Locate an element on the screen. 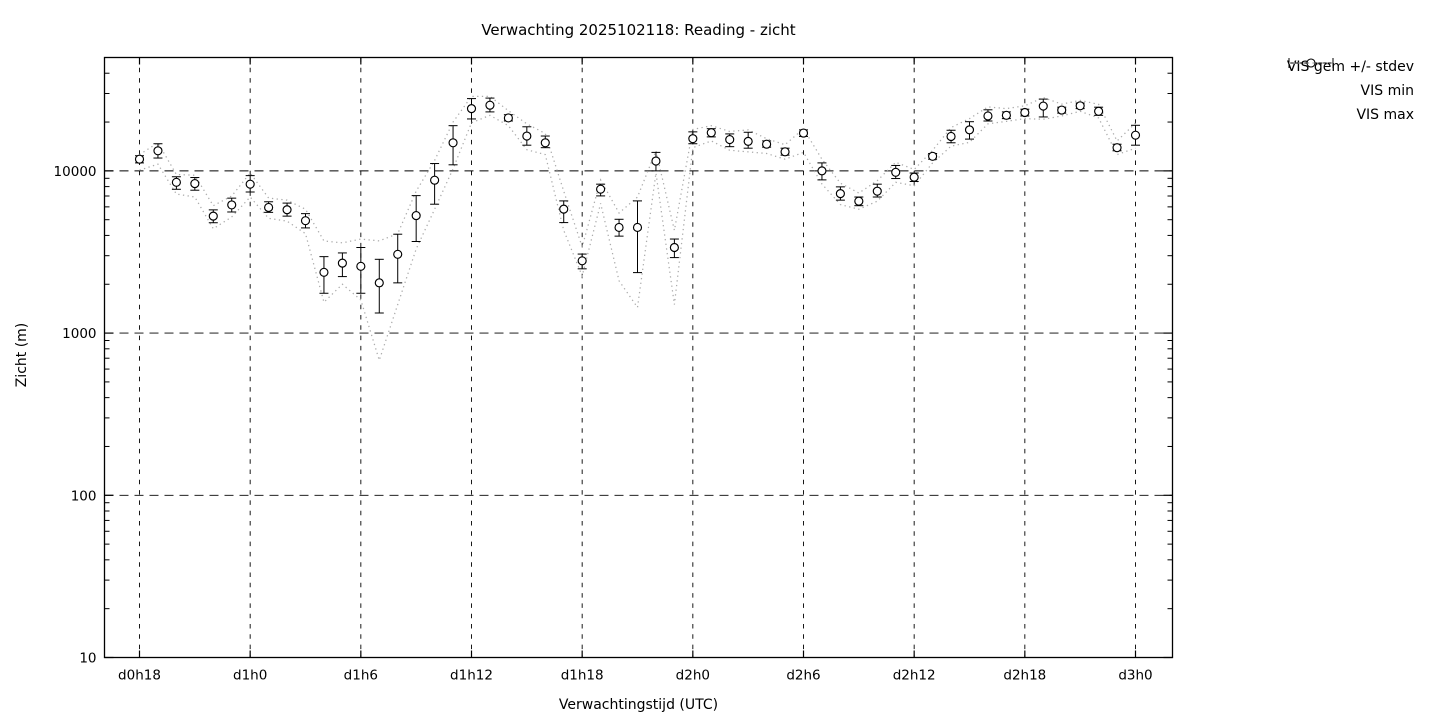 The width and height of the screenshot is (1440, 720). vis-max-line is located at coordinates (637, 172).